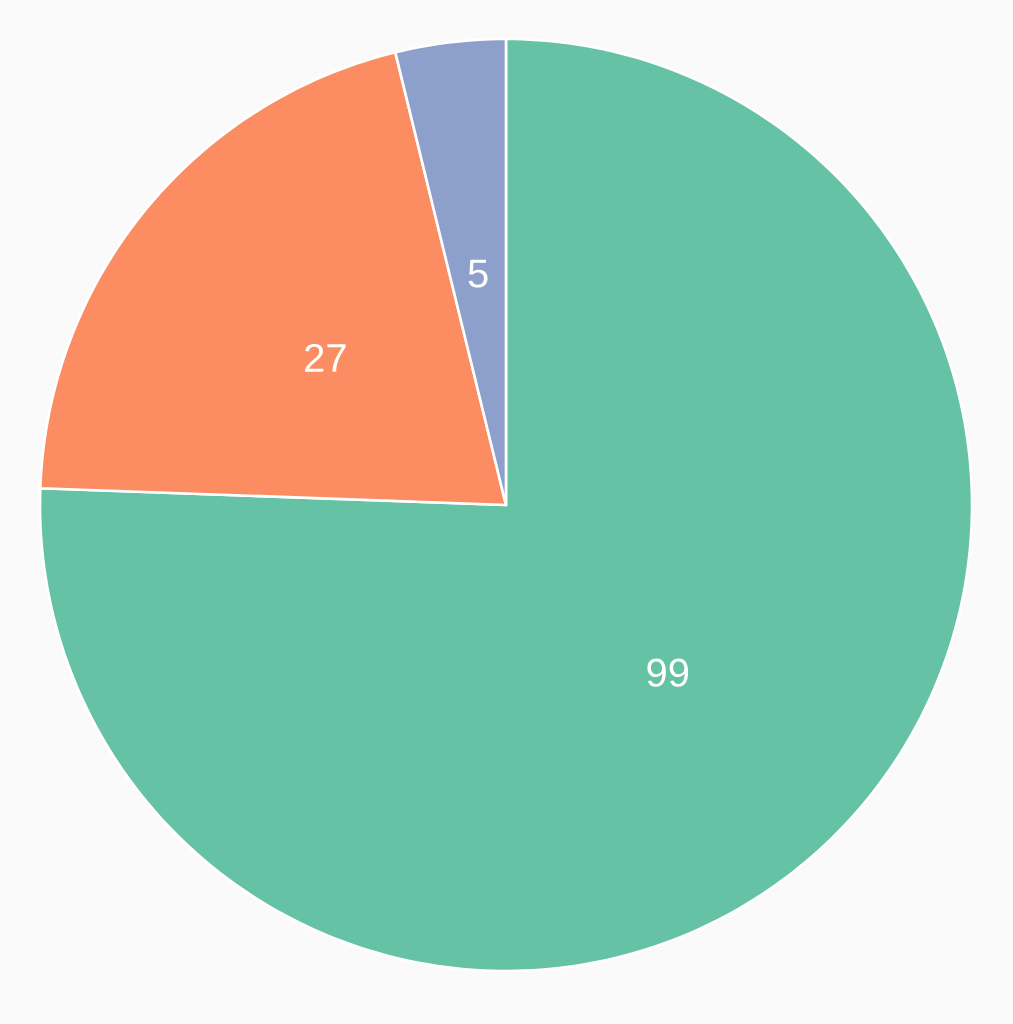 Image resolution: width=1013 pixels, height=1024 pixels. Describe the element at coordinates (325, 357) in the screenshot. I see `data-label: 27` at that location.